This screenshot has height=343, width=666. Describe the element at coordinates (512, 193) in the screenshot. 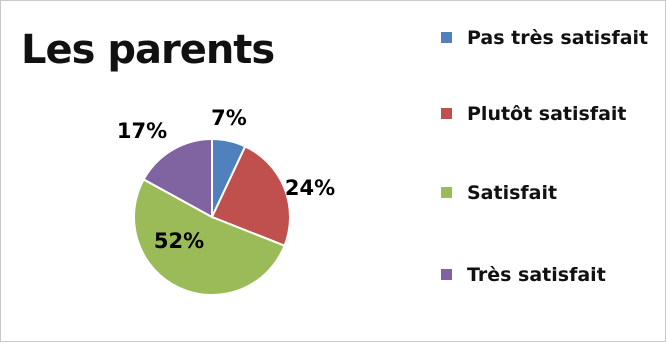

I see `legend-label: Satisfait` at that location.